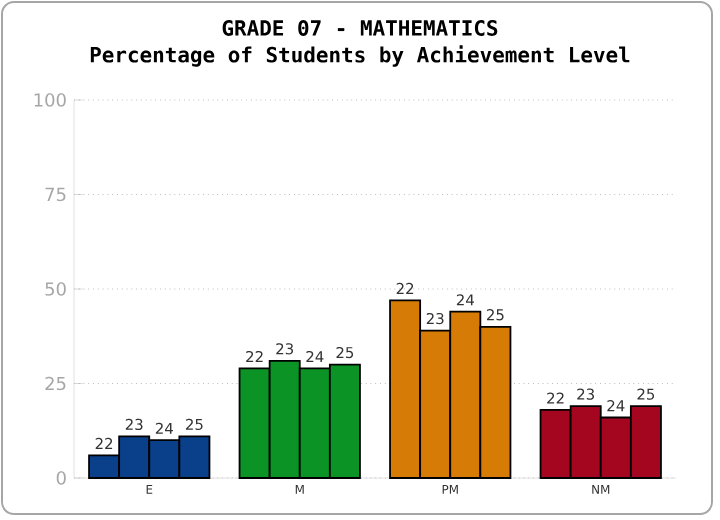  What do you see at coordinates (360, 56) in the screenshot?
I see `chart-subtitle: Percentage of Students by Achievement Level` at bounding box center [360, 56].